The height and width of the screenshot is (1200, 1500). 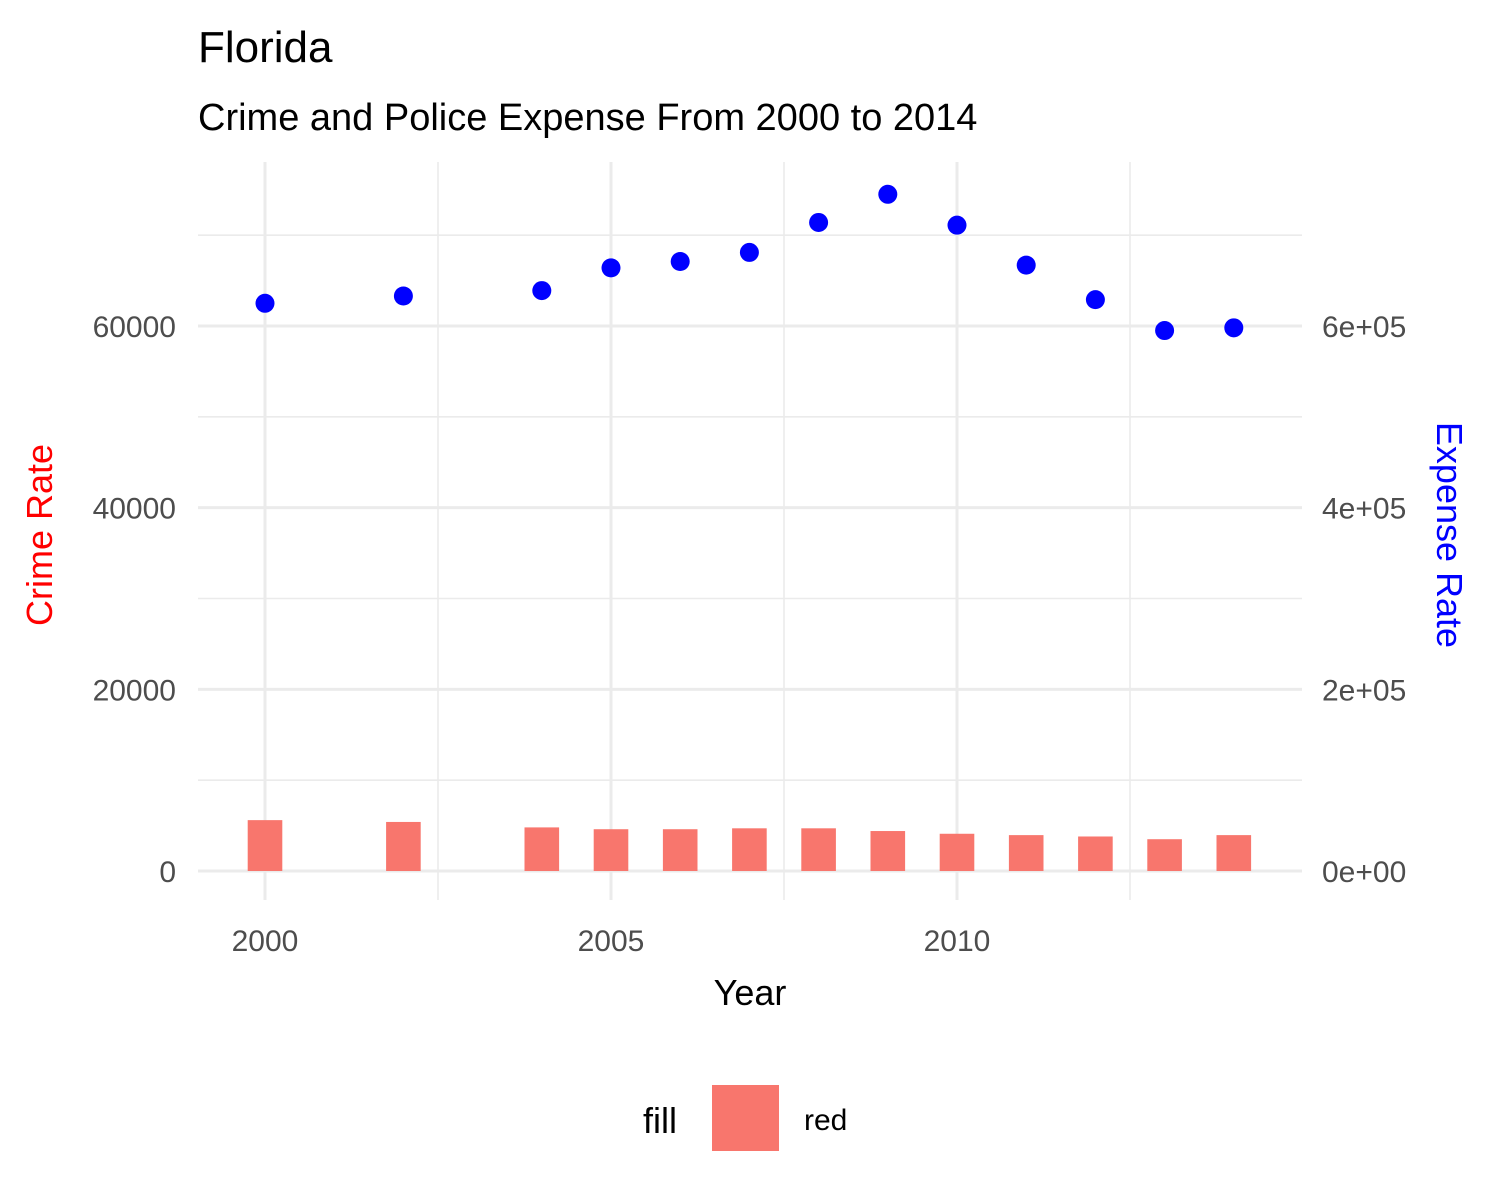 What do you see at coordinates (134, 327) in the screenshot?
I see `y-left-tick-label: 60000` at bounding box center [134, 327].